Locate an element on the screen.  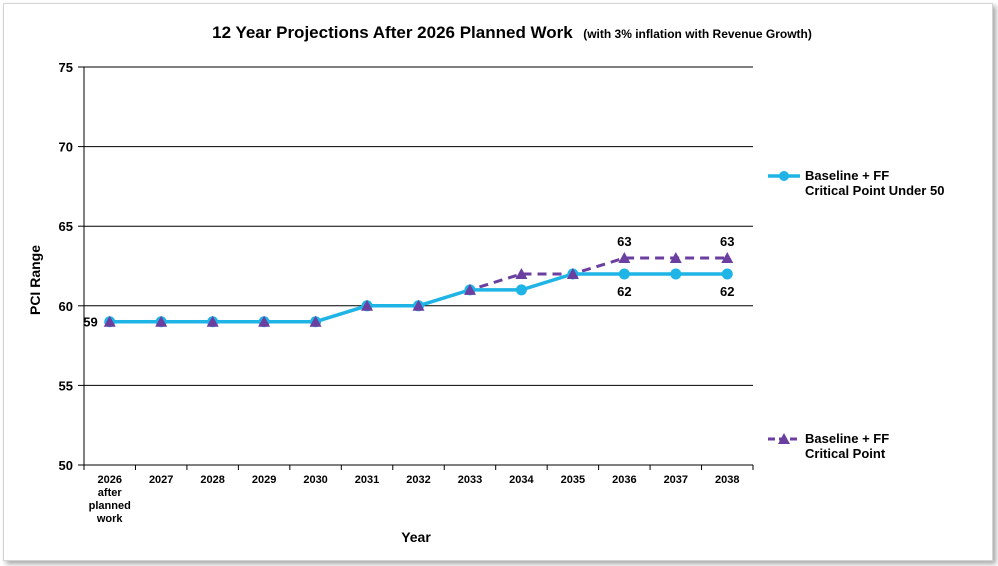
x-axis-label: Year is located at coordinates (416, 537).